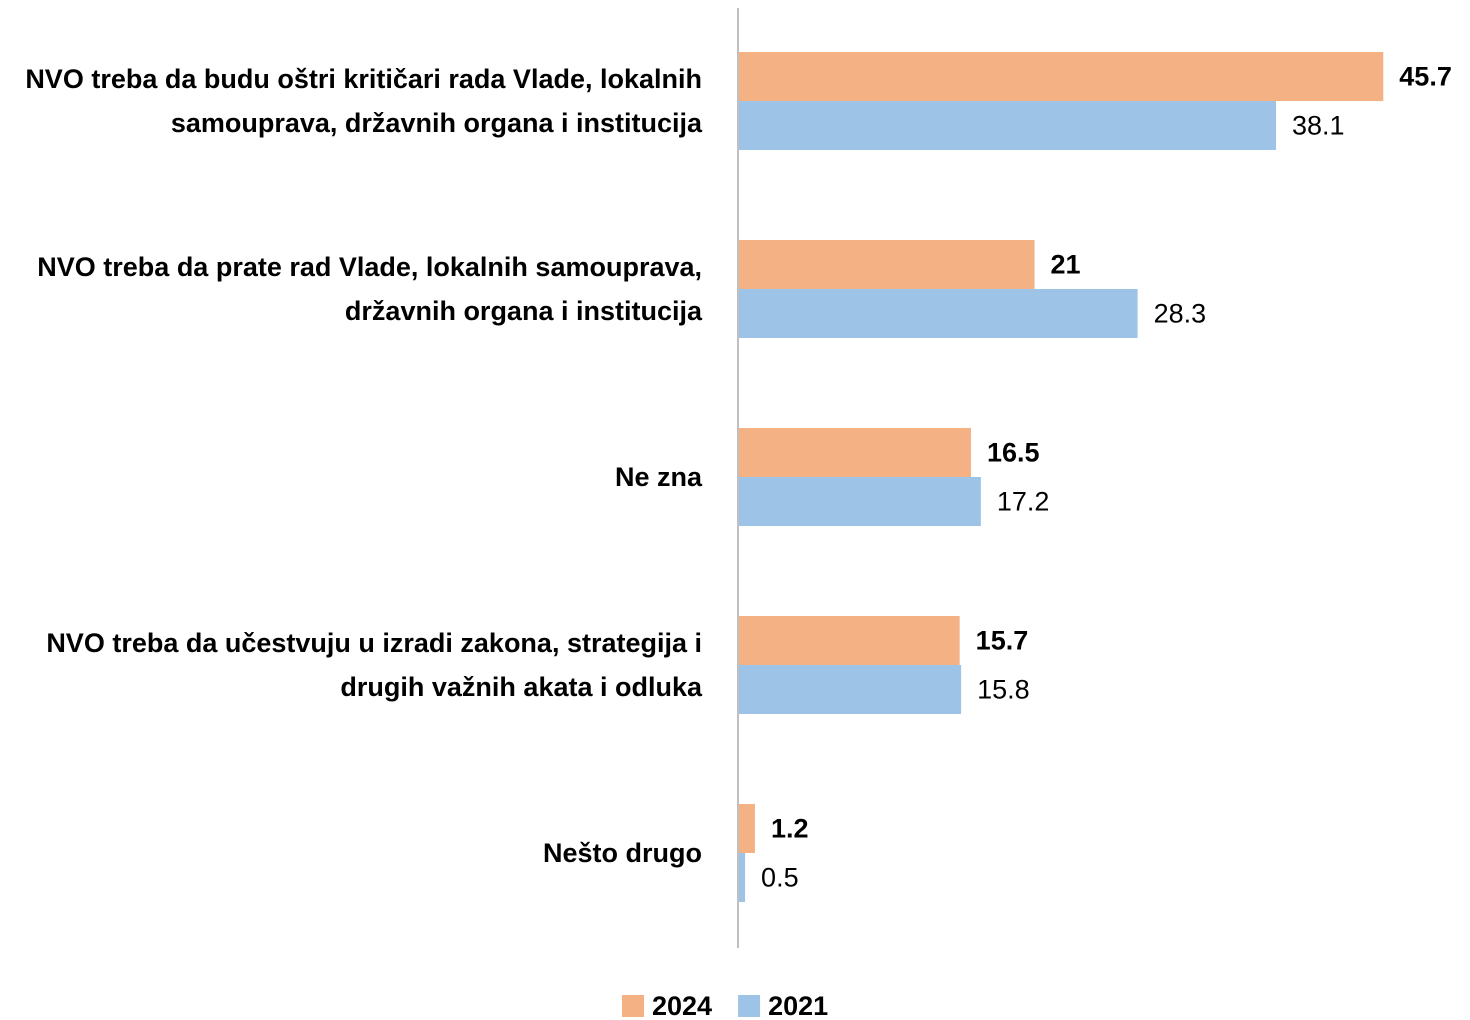  What do you see at coordinates (780, 878) in the screenshot?
I see `data-label: 0.5` at bounding box center [780, 878].